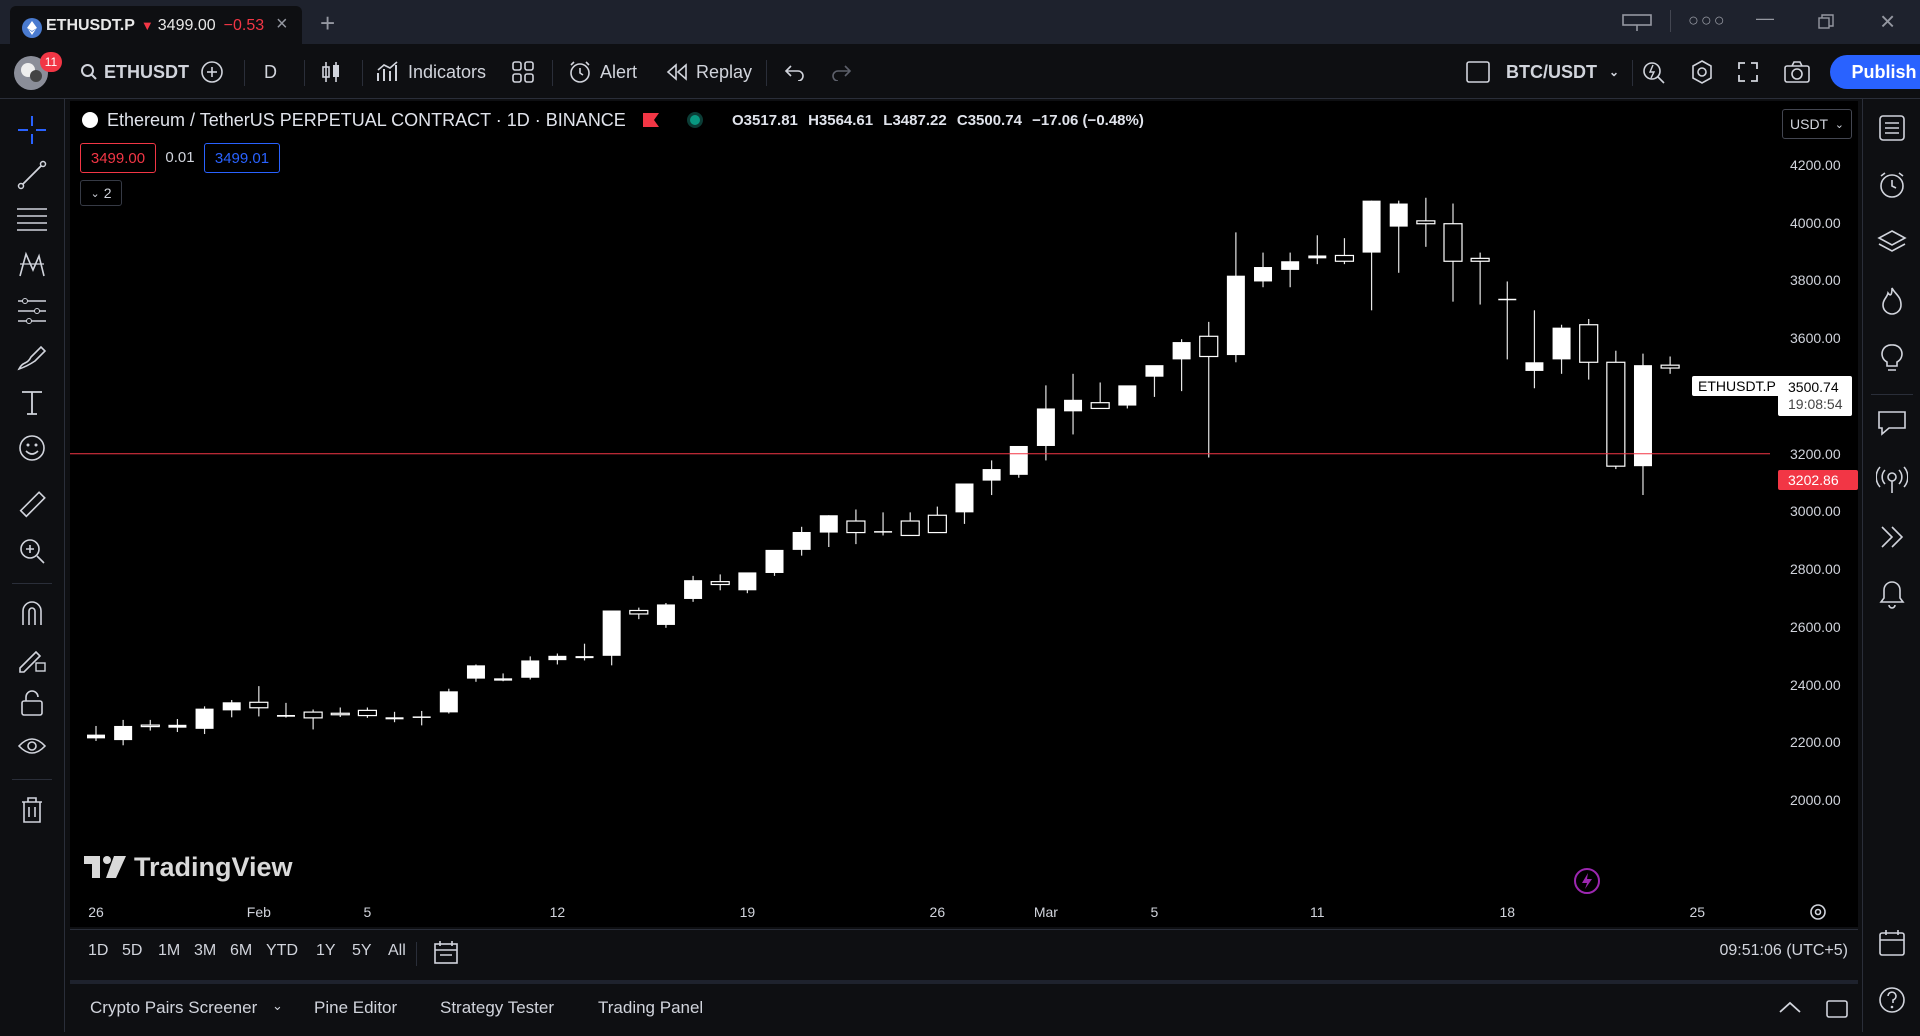  Describe the element at coordinates (331, 72) in the screenshot. I see `candles-chart-type-icon` at that location.